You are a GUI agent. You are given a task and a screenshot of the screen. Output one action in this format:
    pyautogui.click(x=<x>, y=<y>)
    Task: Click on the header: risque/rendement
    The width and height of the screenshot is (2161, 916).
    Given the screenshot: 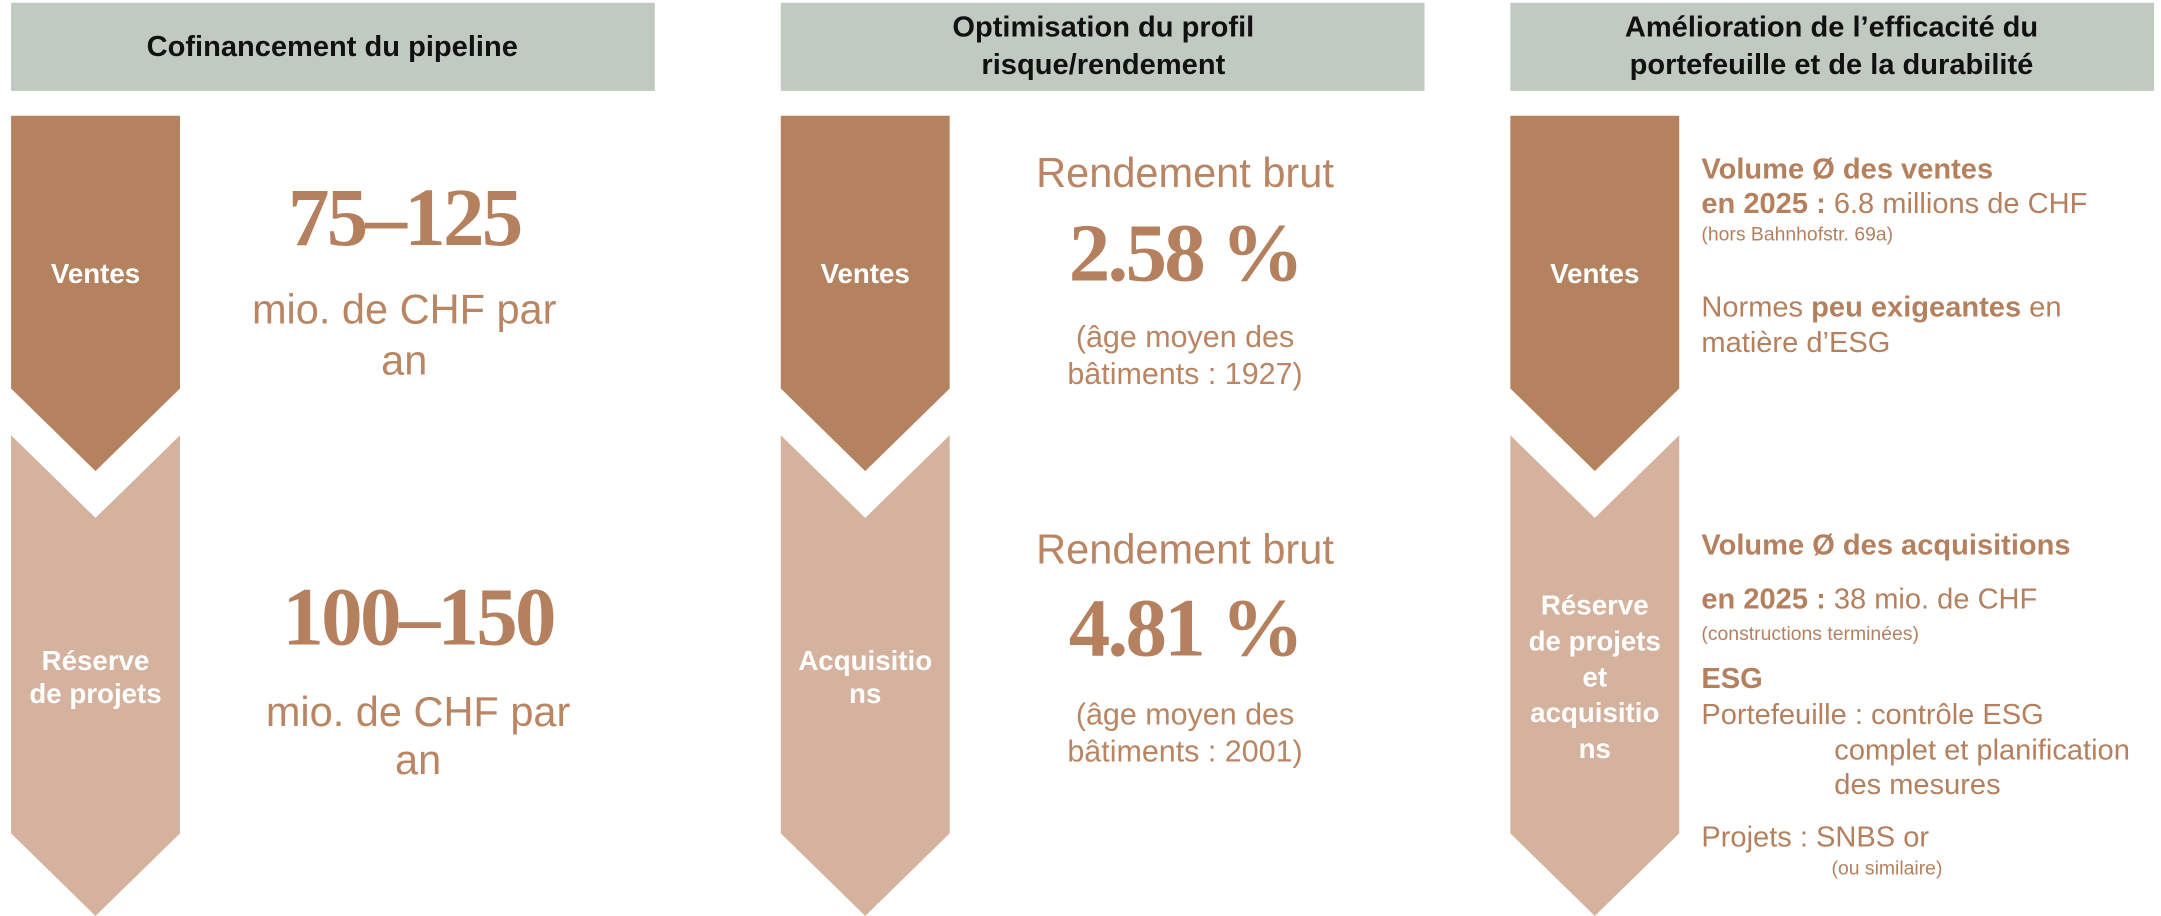 What is the action you would take?
    pyautogui.click(x=1103, y=65)
    